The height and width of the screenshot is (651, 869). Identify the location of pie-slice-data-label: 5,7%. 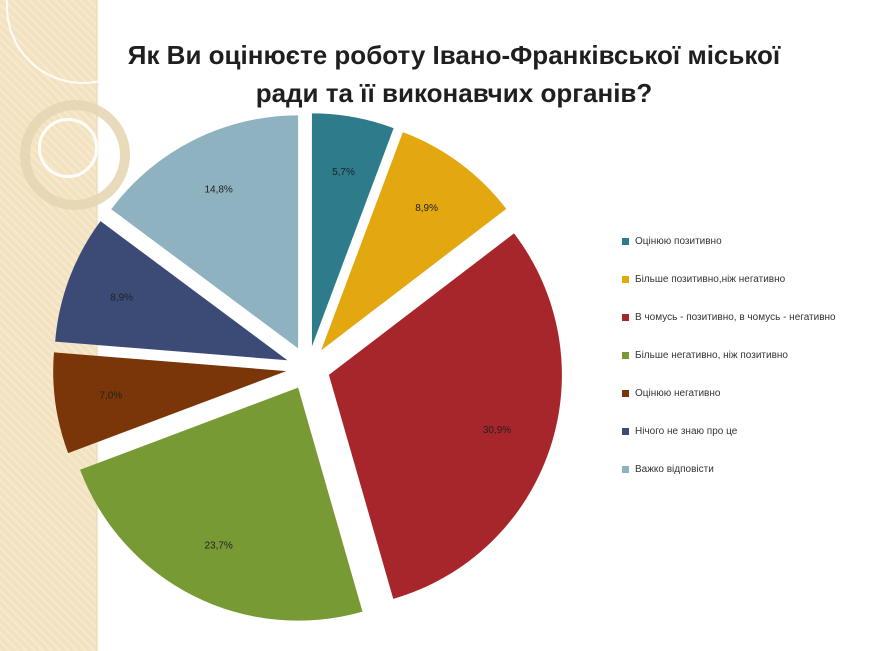
(343, 172).